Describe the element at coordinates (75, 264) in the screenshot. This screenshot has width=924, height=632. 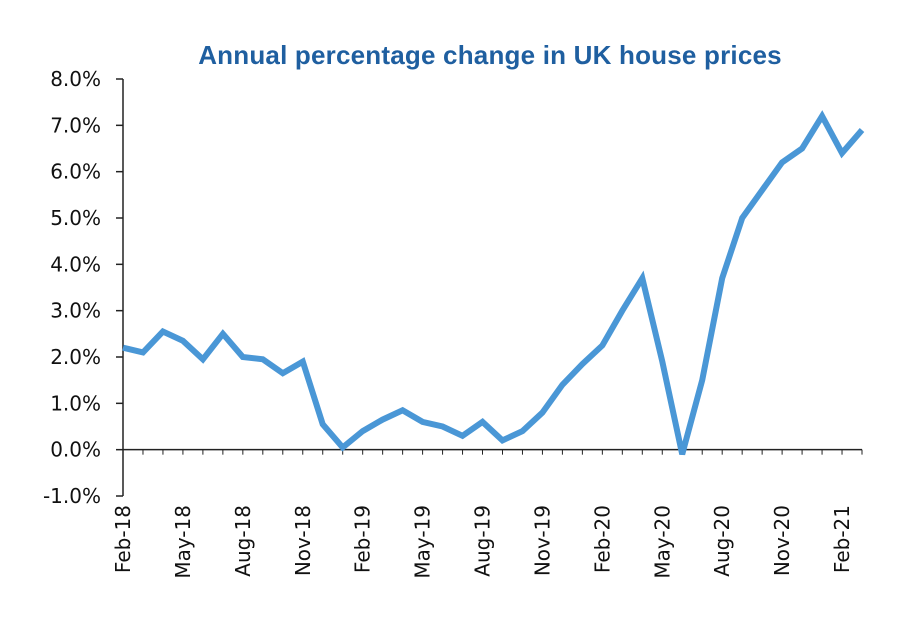
I see `y-tick-label: 4.0%` at that location.